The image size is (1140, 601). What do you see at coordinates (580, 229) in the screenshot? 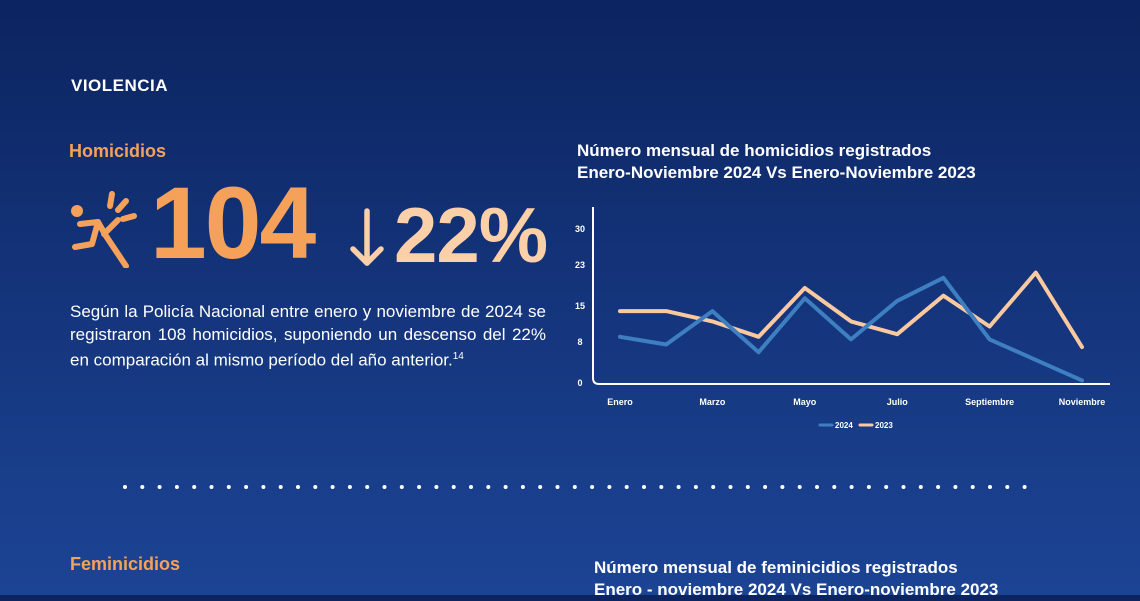
I see `y-tick-label: 30` at bounding box center [580, 229].